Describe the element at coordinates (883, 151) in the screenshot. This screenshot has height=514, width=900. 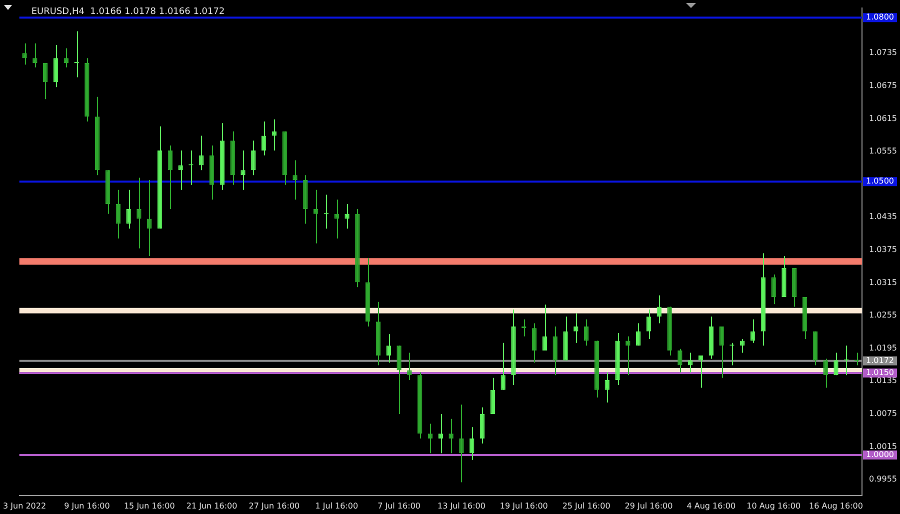
I see `y-tick-label: 1.0555` at that location.